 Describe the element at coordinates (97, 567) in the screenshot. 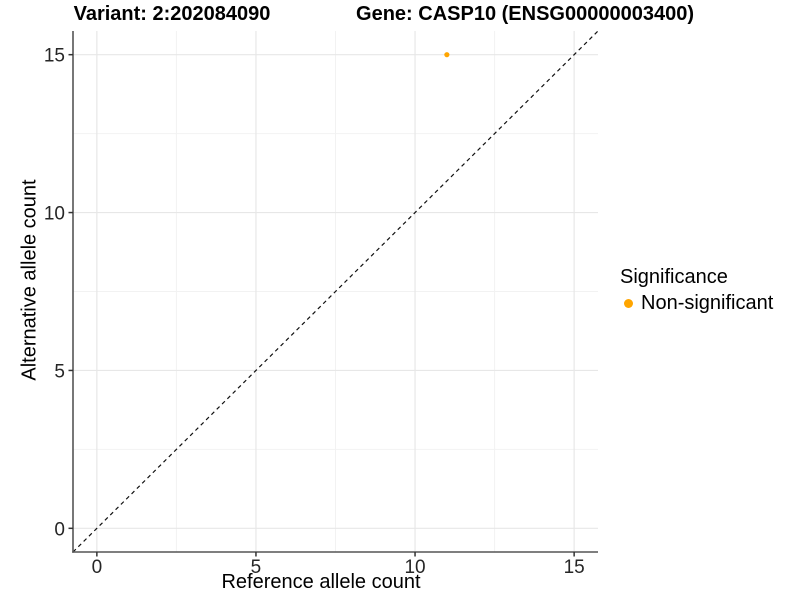

I see `x-tick-label: 0` at that location.